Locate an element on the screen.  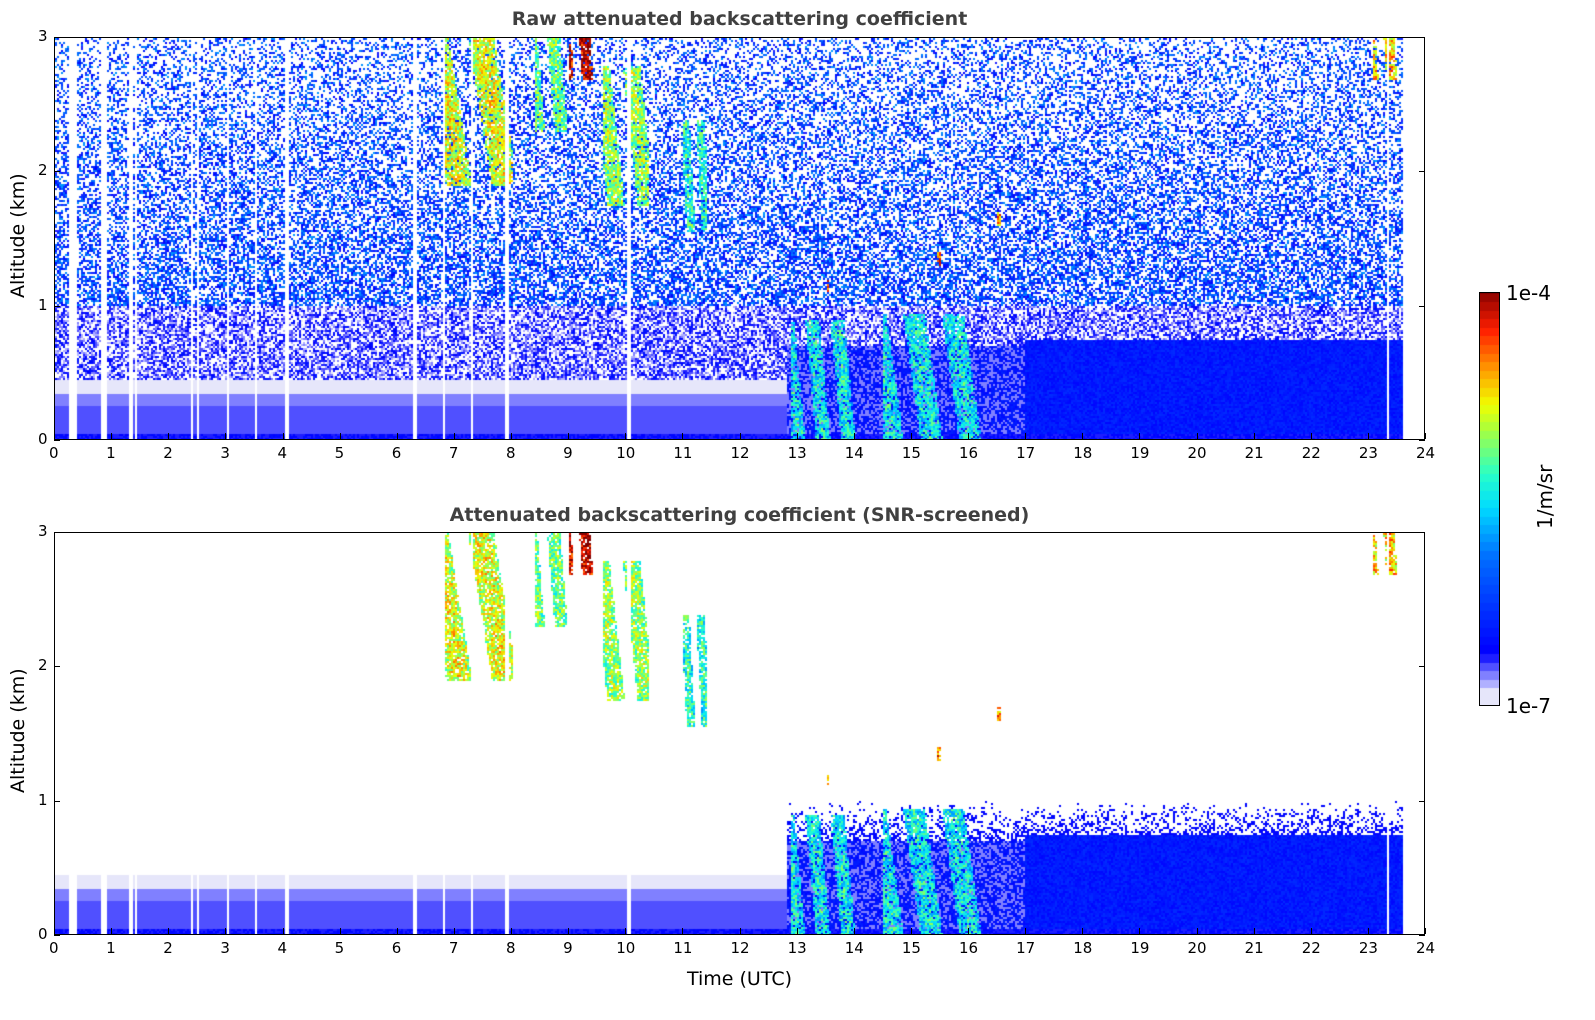
x-tick-label: 9 is located at coordinates (568, 453).